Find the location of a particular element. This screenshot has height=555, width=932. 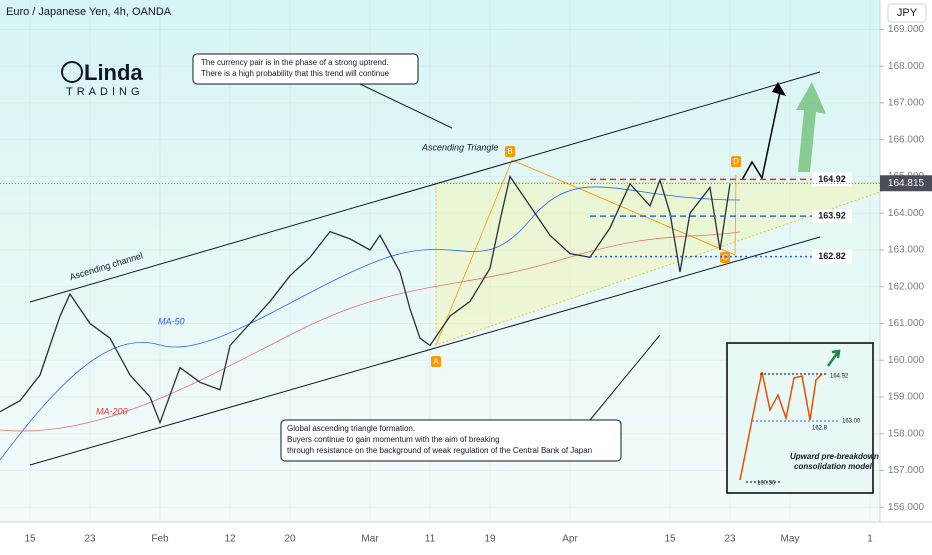

last-price-label: 164.815 is located at coordinates (906, 183).